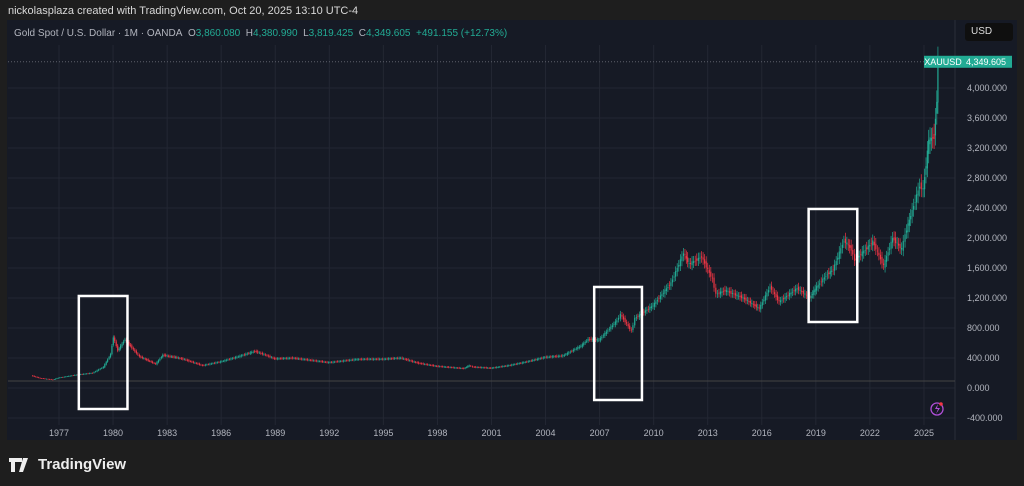 The image size is (1024, 486). Describe the element at coordinates (491, 433) in the screenshot. I see `x-tick-label: 2001` at that location.